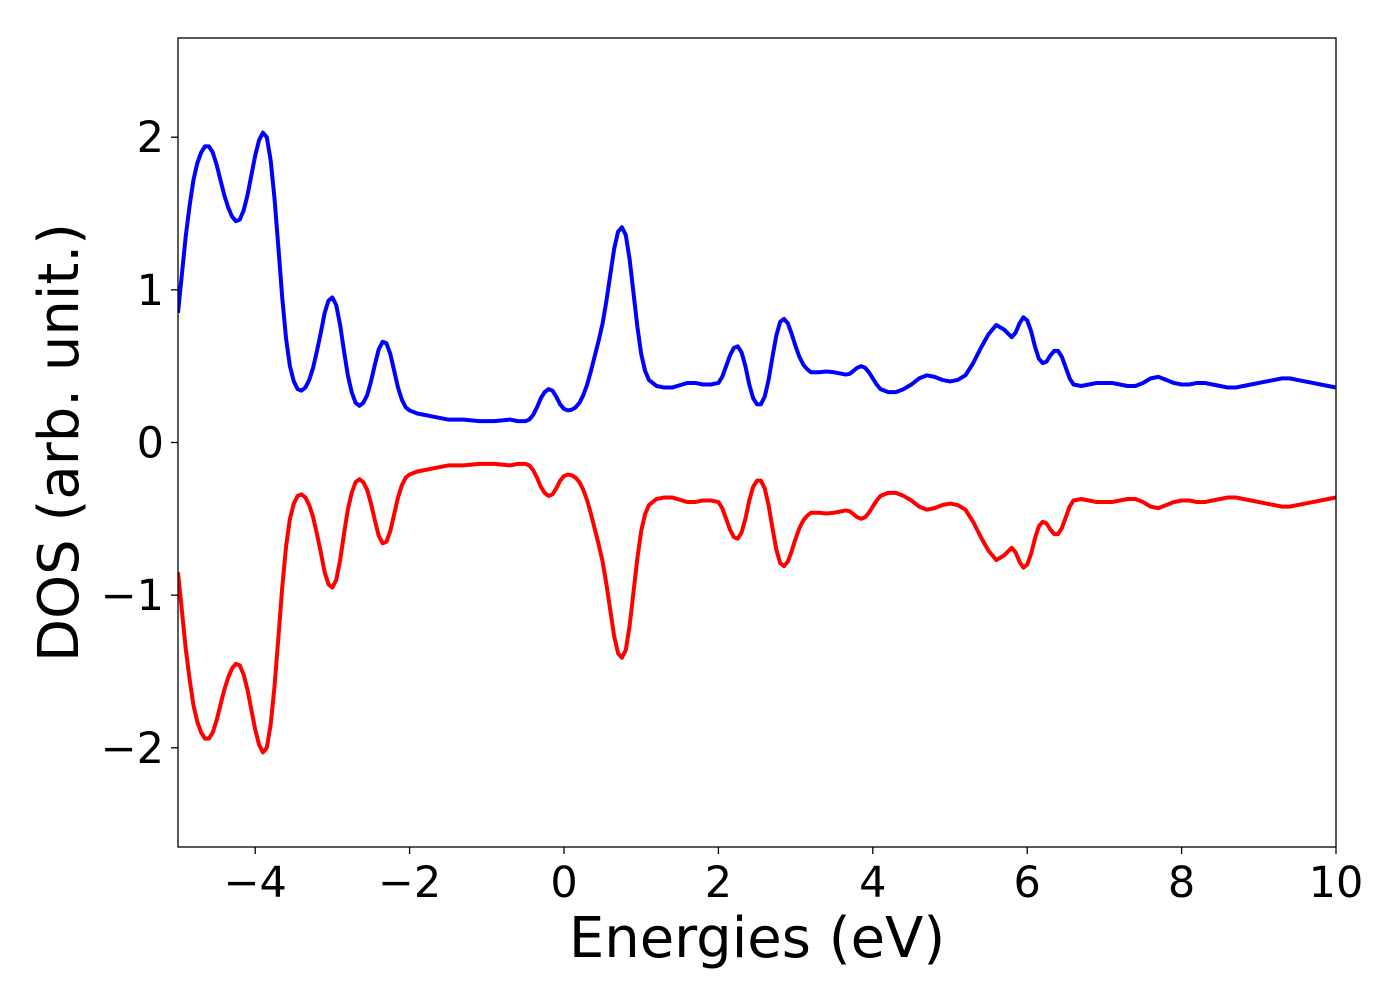 This screenshot has height=1004, width=1400. Describe the element at coordinates (255, 883) in the screenshot. I see `x-tick-label: −4` at that location.